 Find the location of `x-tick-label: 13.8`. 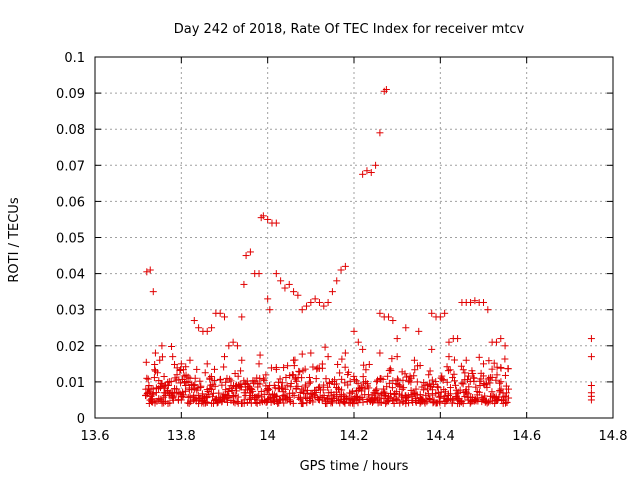

x-tick-label: 13.8 is located at coordinates (181, 436).